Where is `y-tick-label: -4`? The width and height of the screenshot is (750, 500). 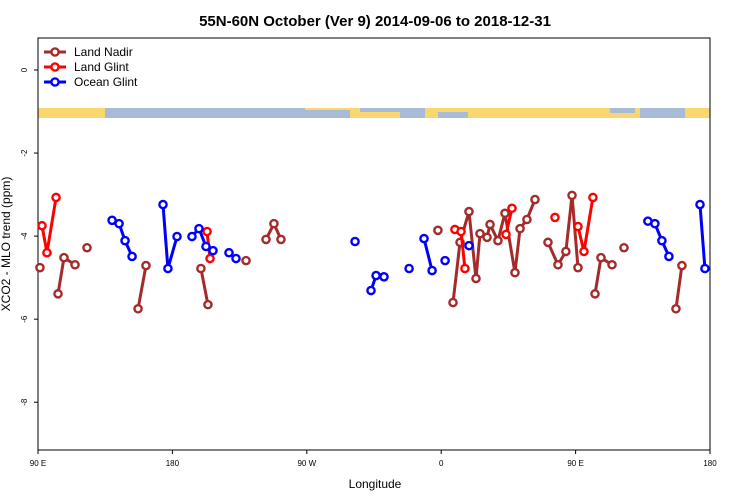 y-tick-label: -4 is located at coordinates (24, 236).